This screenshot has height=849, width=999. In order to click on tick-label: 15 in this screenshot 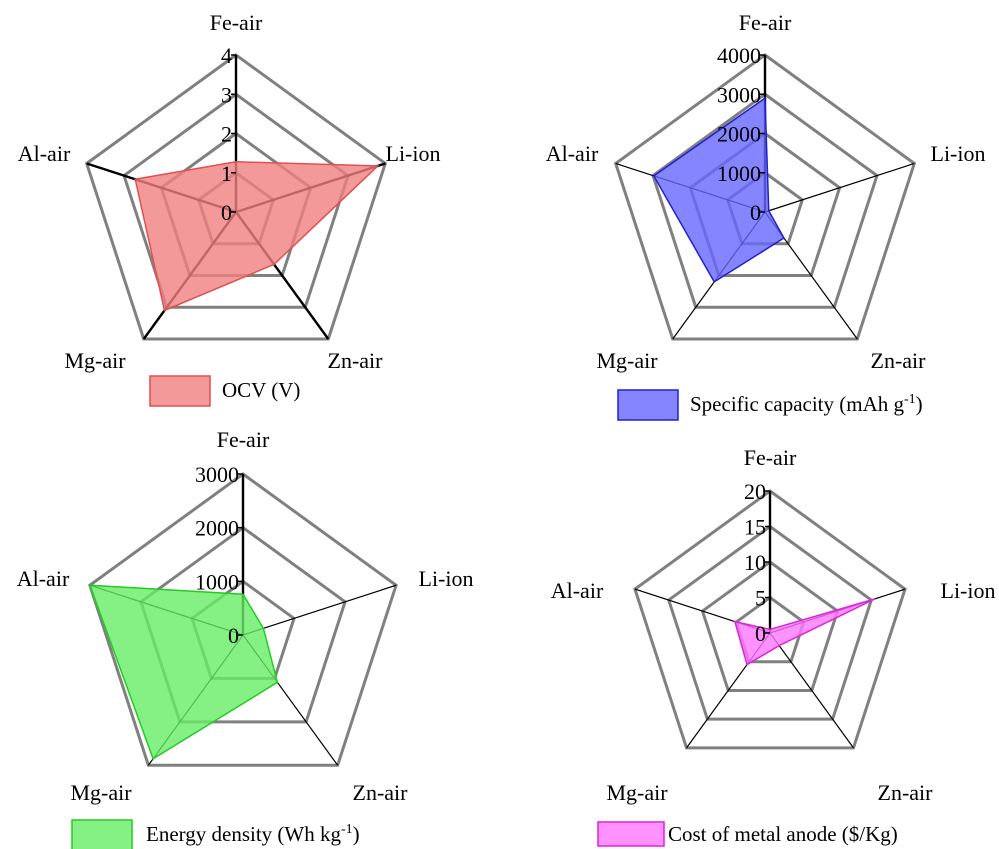, I will do `click(755, 527)`.